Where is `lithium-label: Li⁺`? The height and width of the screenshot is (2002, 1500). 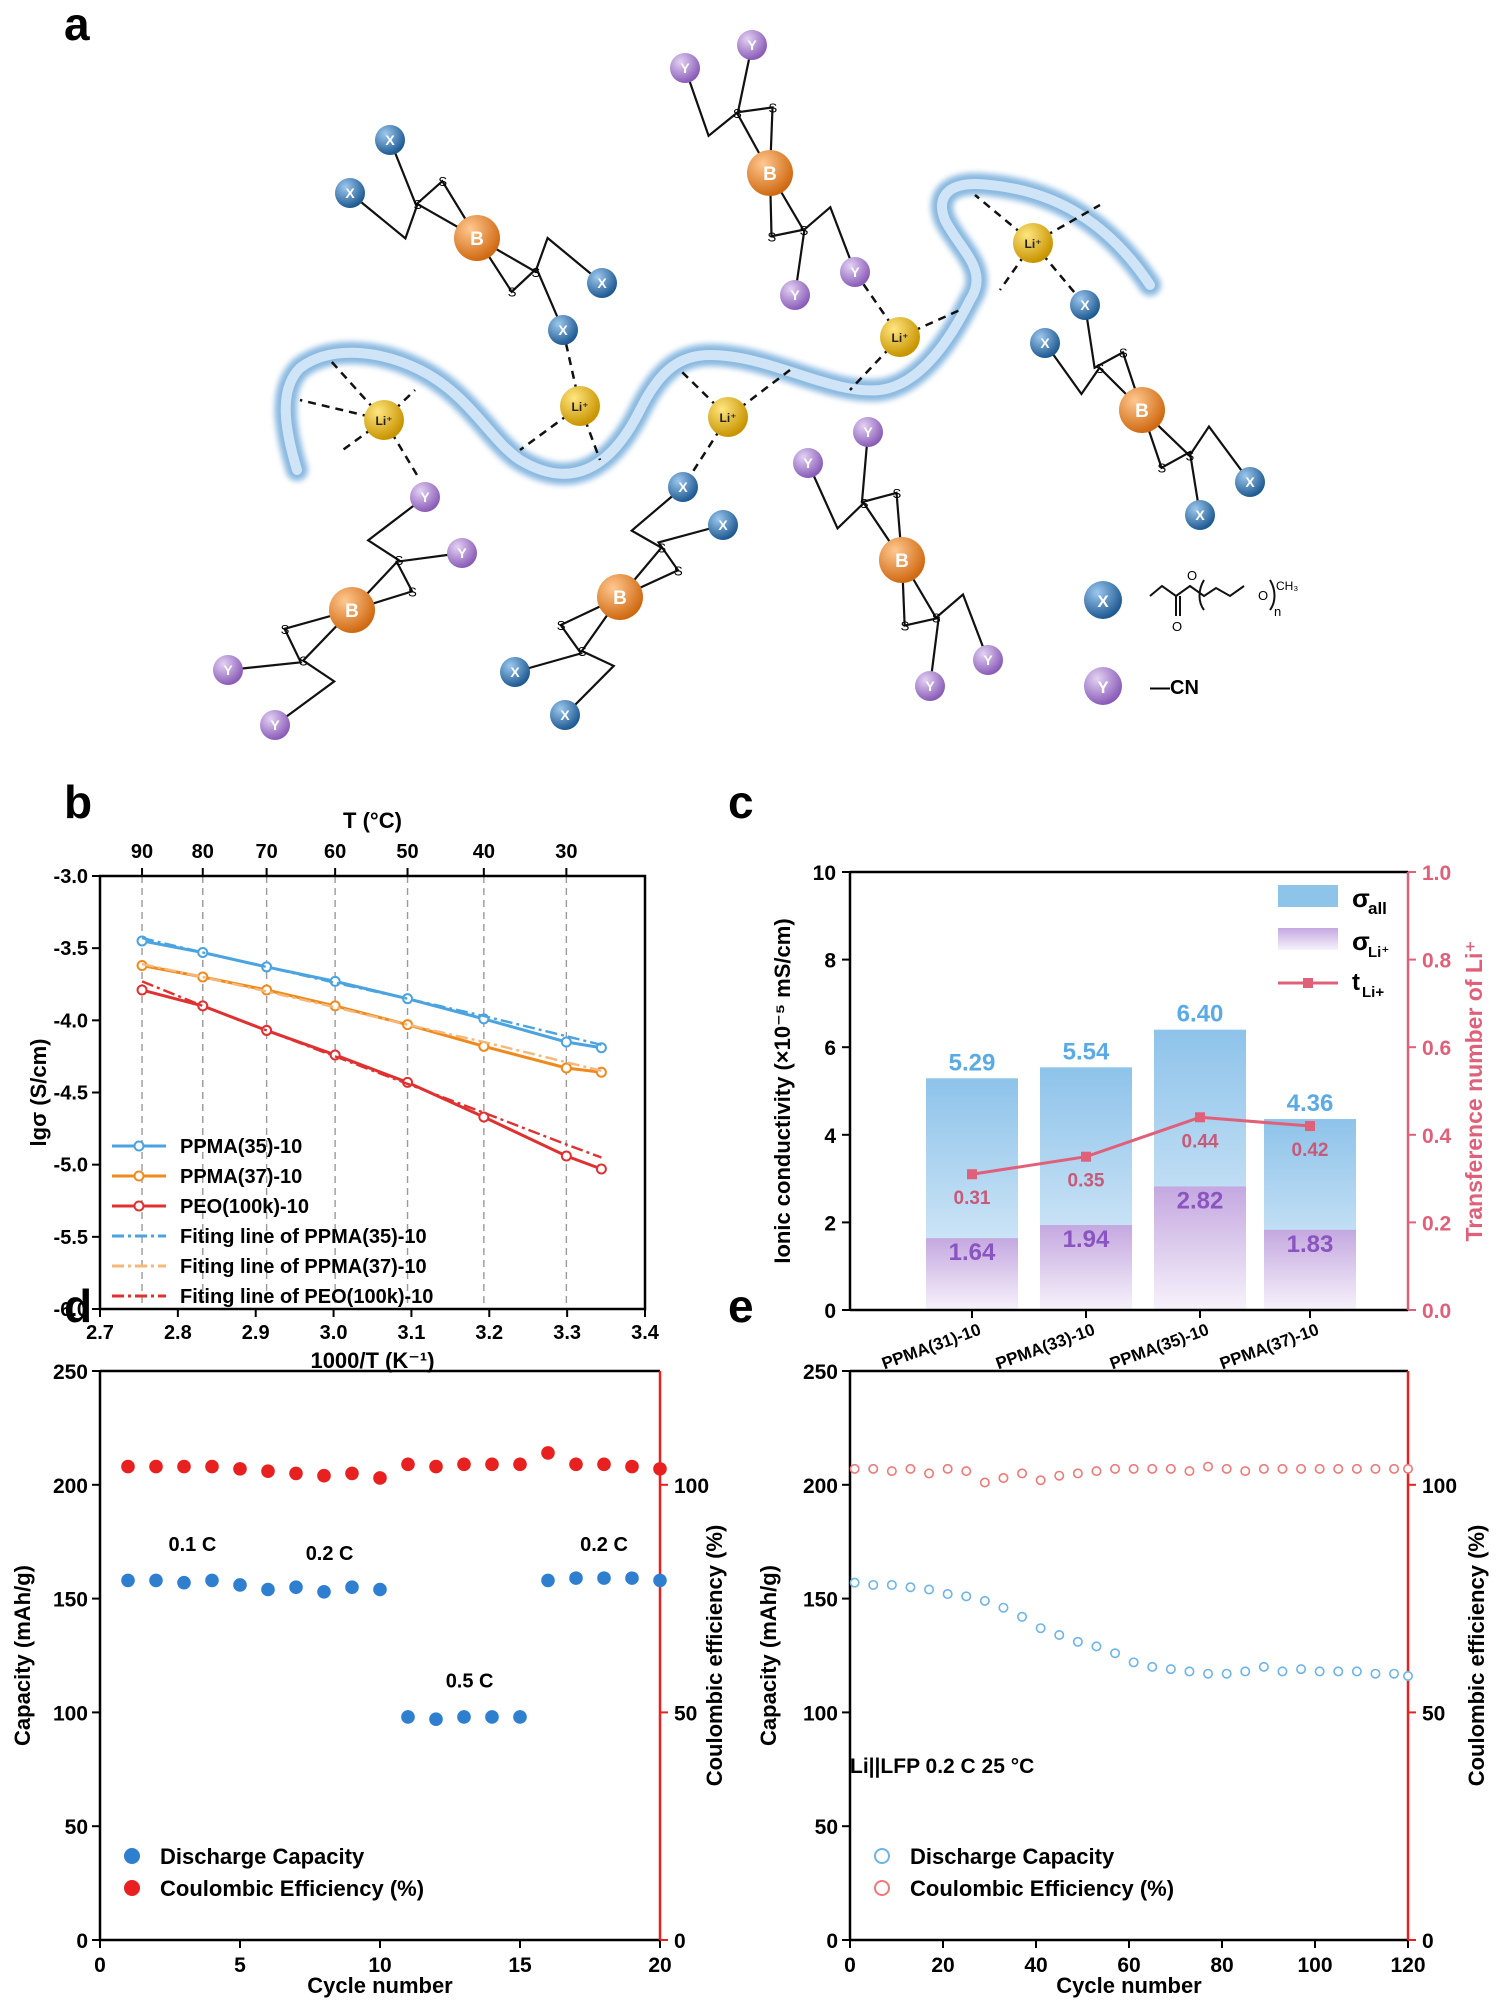
lithium-label: Li⁺ is located at coordinates (384, 421).